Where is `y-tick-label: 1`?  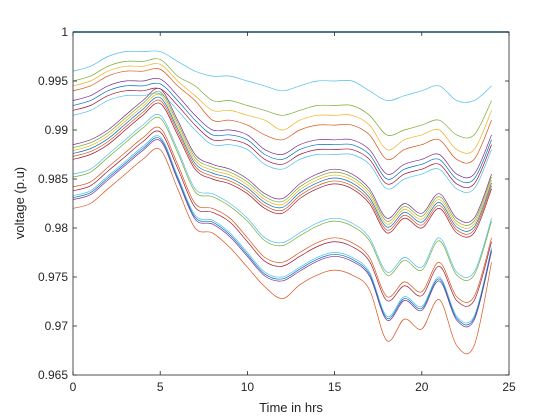
y-tick-label: 1 is located at coordinates (64, 32).